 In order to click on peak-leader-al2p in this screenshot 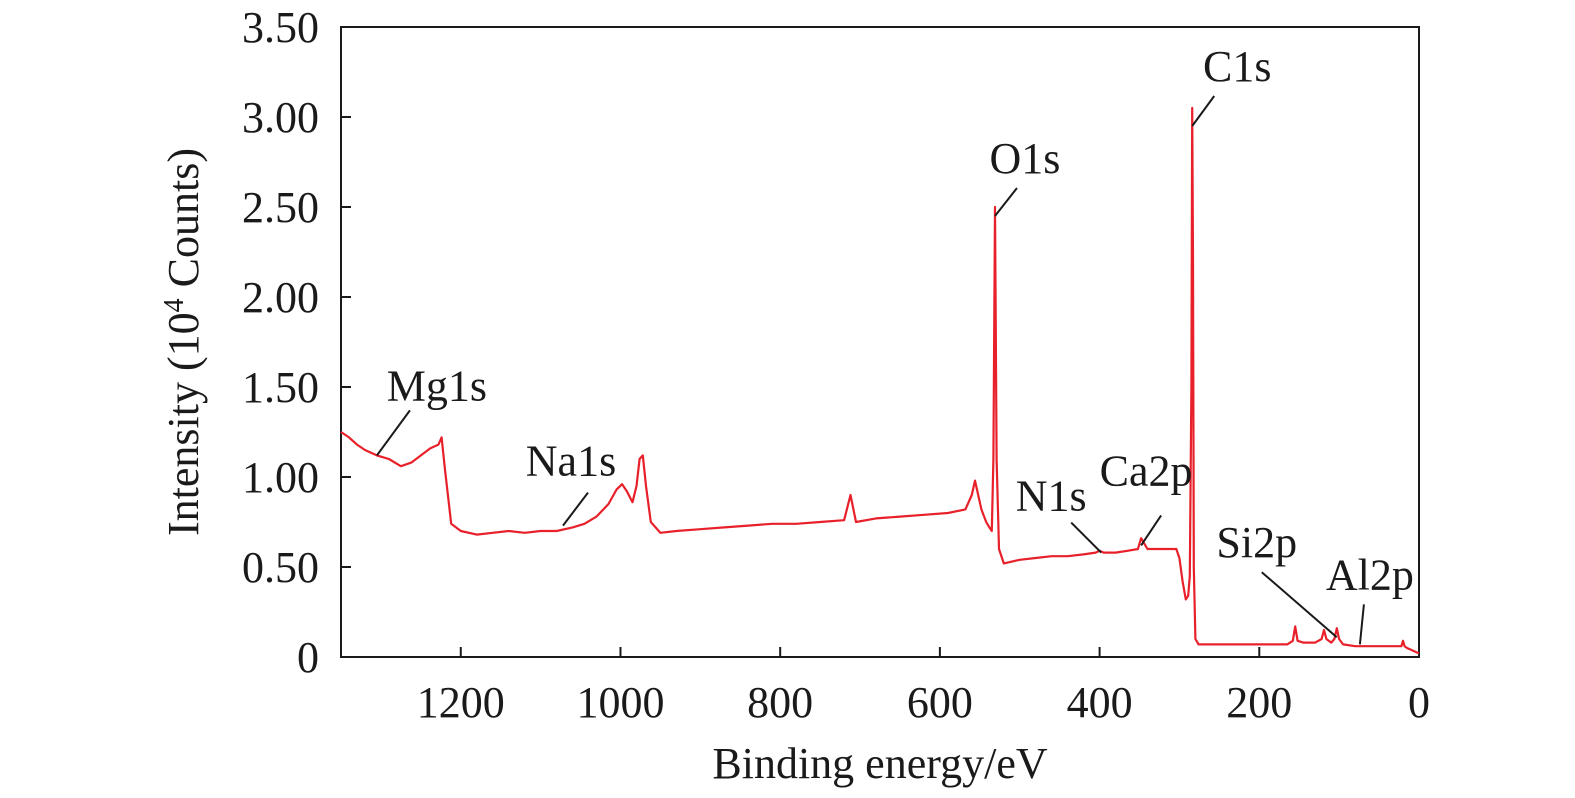, I will do `click(1361, 624)`.